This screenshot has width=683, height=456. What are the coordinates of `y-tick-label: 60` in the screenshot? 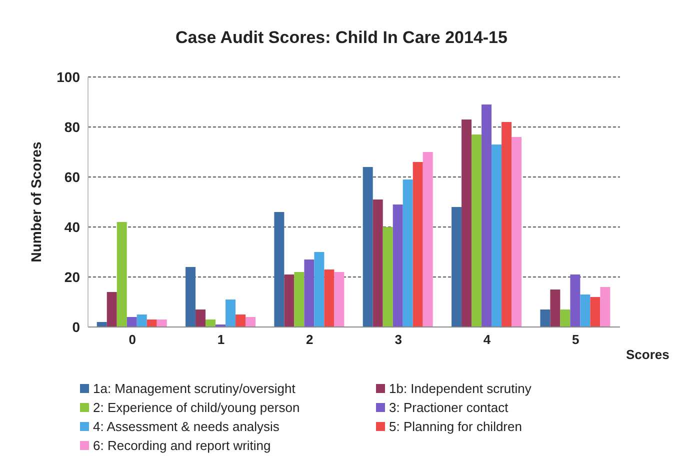 It's located at (72, 176).